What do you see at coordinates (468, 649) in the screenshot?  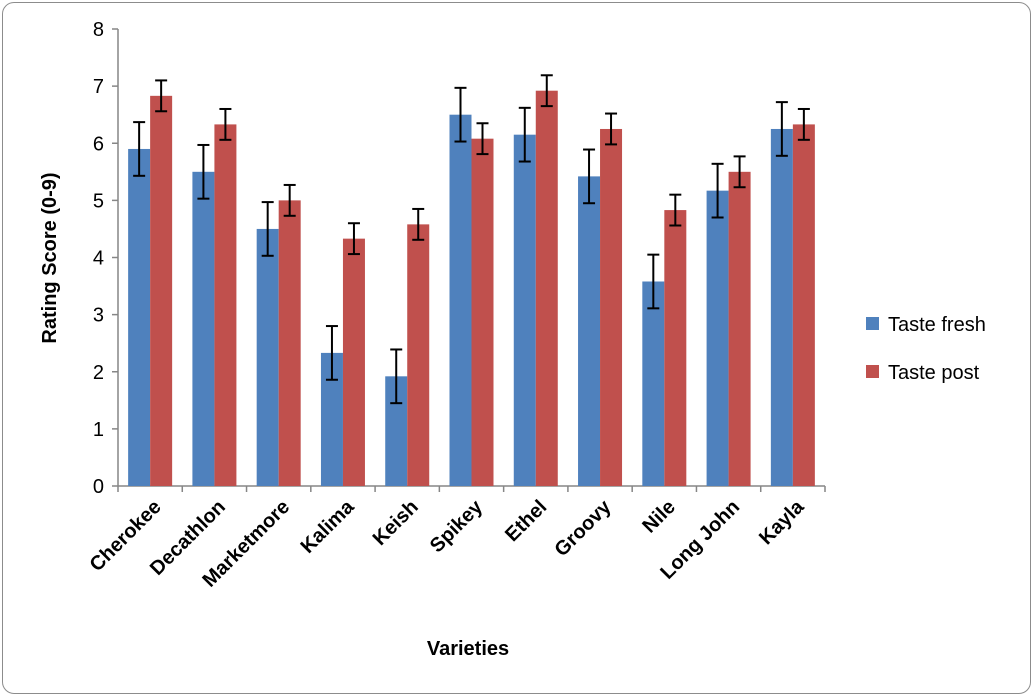 I see `x-axis-title: Varieties` at bounding box center [468, 649].